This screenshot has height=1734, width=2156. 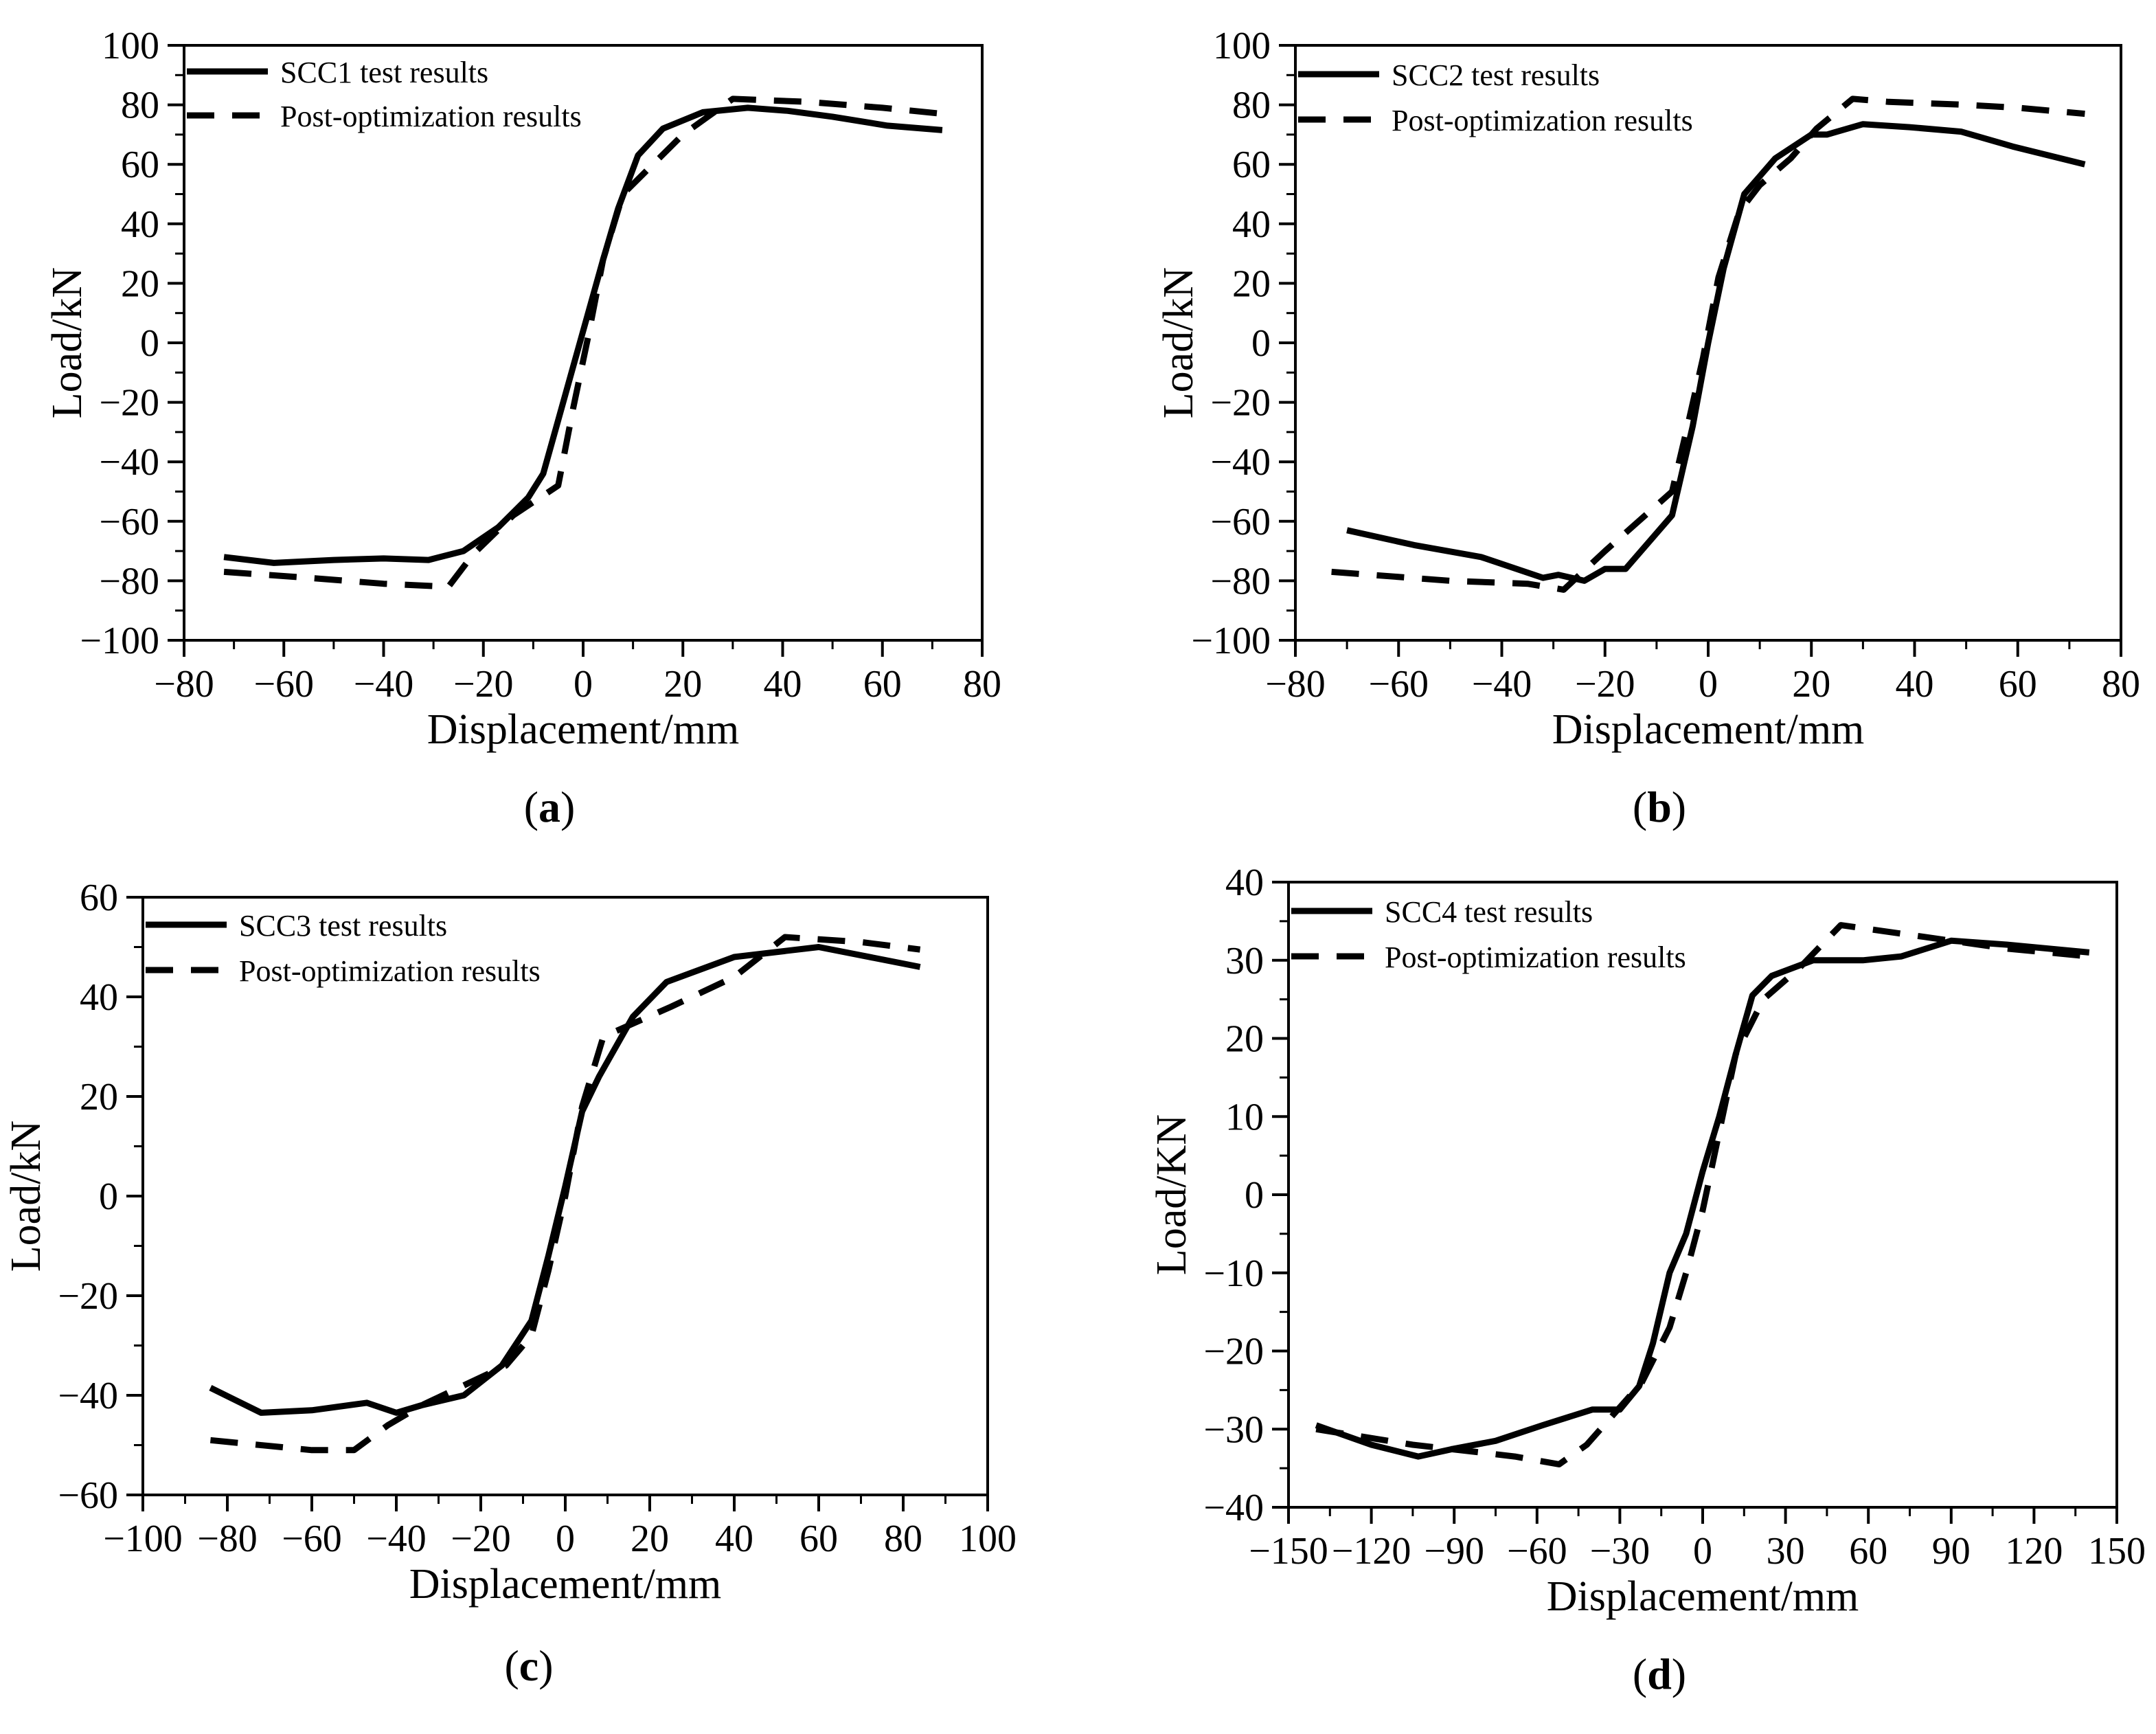 I want to click on y-tick-label: 40, so click(x=140, y=224).